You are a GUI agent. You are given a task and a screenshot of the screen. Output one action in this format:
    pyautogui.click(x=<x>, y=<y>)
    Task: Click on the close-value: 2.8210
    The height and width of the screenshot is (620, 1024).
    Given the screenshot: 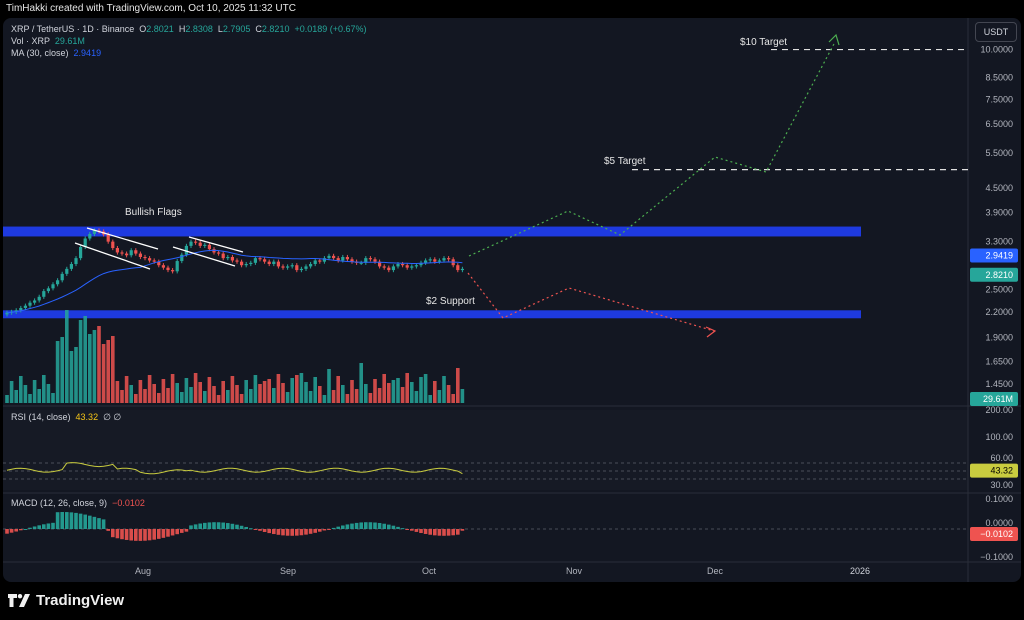 What is the action you would take?
    pyautogui.click(x=275, y=29)
    